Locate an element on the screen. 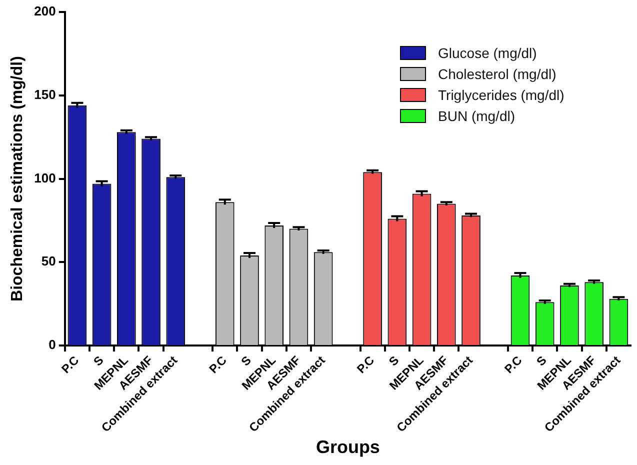 Image resolution: width=637 pixels, height=465 pixels. y-tick-label: 200 is located at coordinates (45, 11).